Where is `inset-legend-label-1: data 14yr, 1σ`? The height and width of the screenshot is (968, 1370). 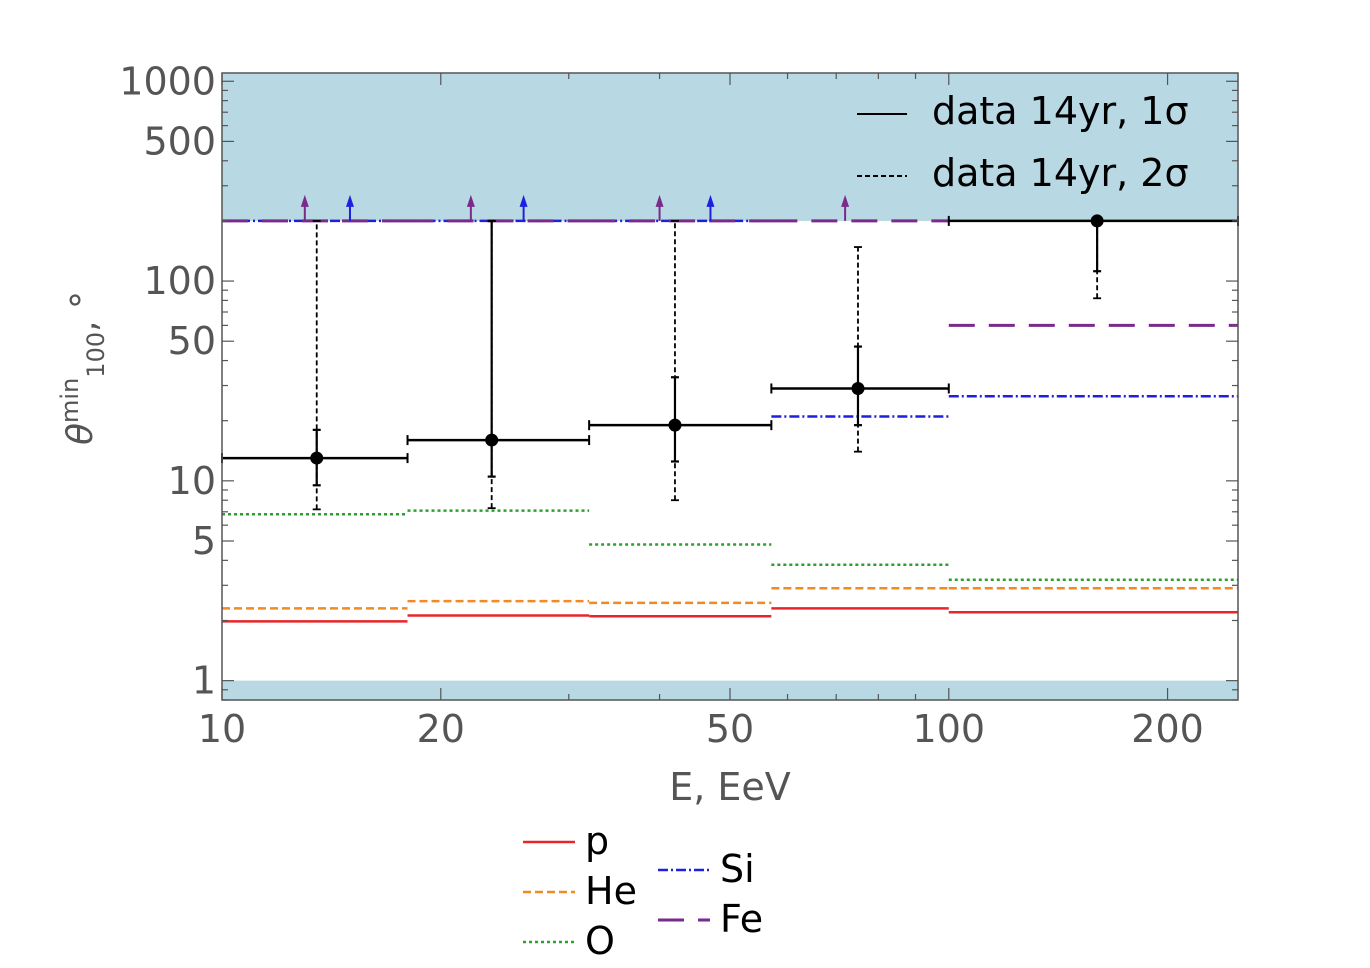 inset-legend-label-1: data 14yr, 1σ is located at coordinates (1060, 111).